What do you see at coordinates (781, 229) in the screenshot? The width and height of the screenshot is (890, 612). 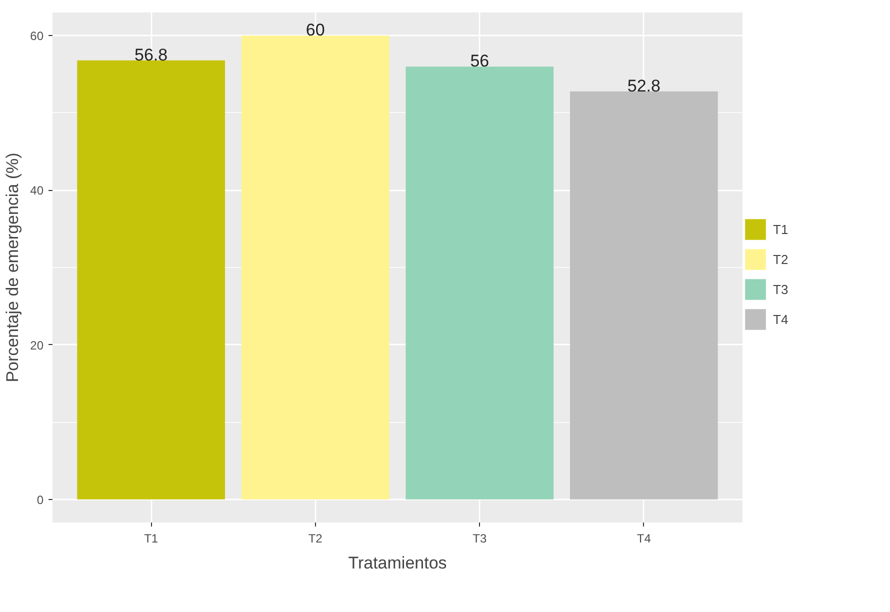 I see `legend-label: T1` at bounding box center [781, 229].